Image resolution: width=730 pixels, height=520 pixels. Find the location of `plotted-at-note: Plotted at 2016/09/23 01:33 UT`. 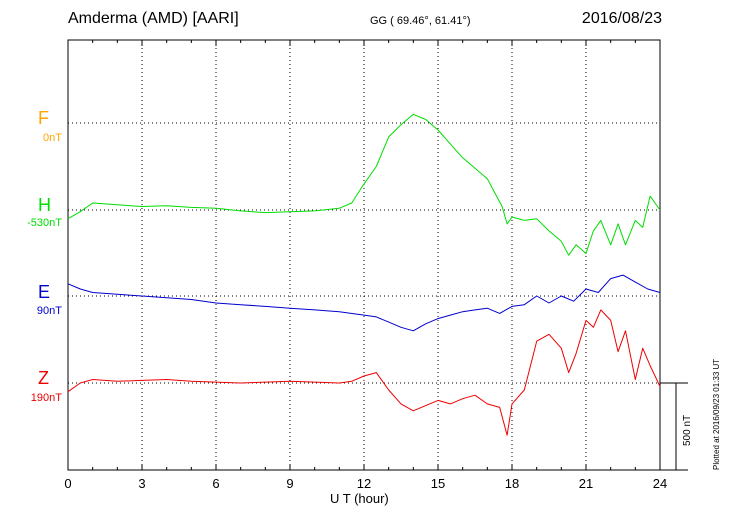

plotted-at-note: Plotted at 2016/09/23 01:33 UT is located at coordinates (716, 414).